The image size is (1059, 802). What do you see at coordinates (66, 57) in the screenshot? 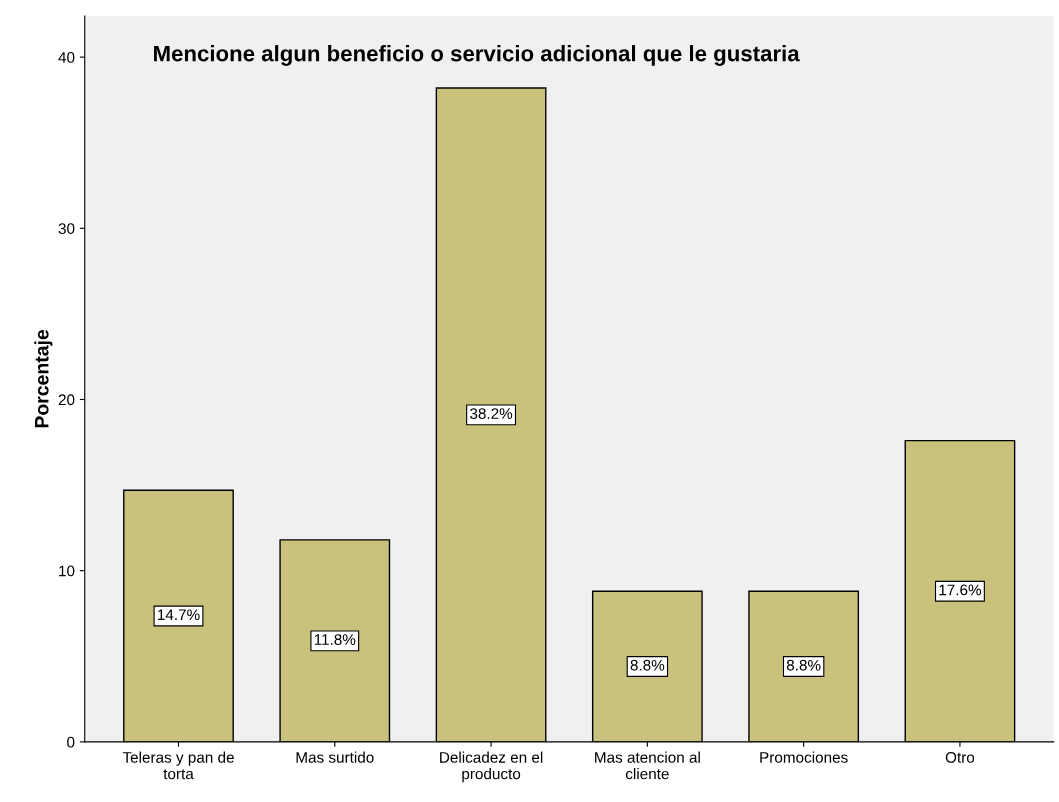
I see `y-tick-label: 40` at bounding box center [66, 57].